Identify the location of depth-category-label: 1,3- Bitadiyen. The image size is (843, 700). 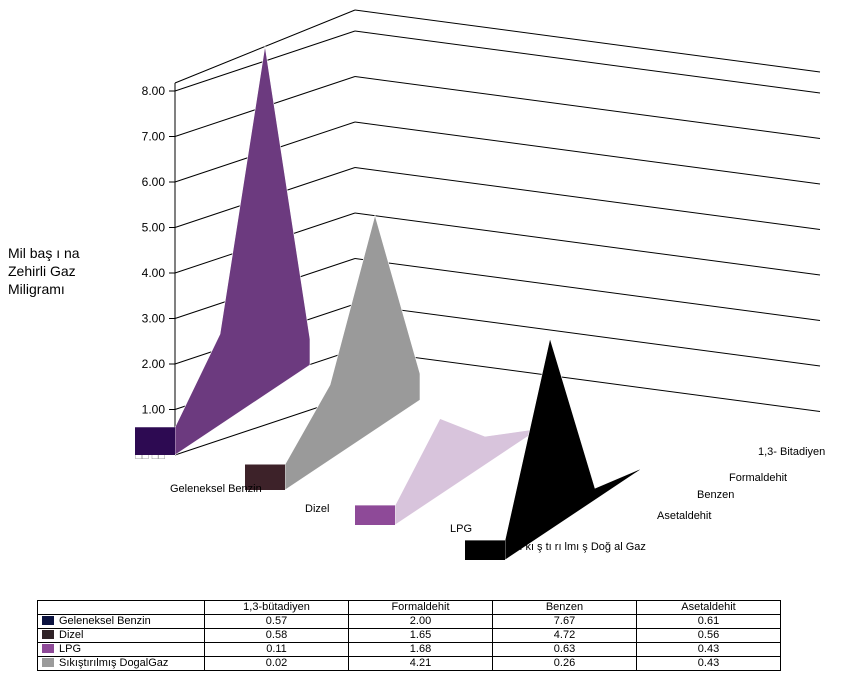
(791, 452).